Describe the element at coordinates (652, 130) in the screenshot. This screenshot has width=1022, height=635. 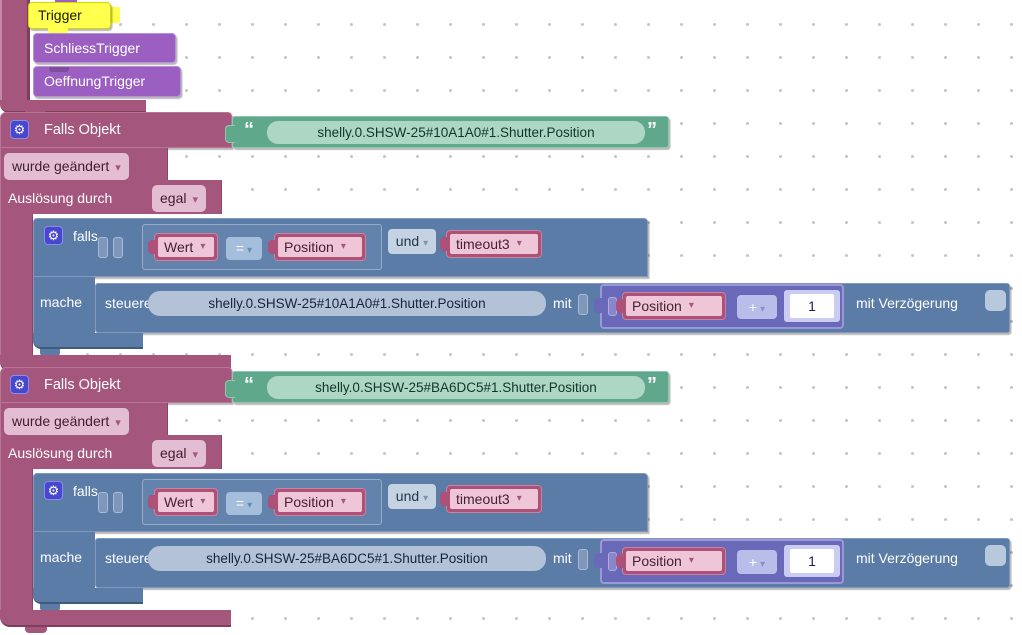
I see `close-quote-icon: ”` at that location.